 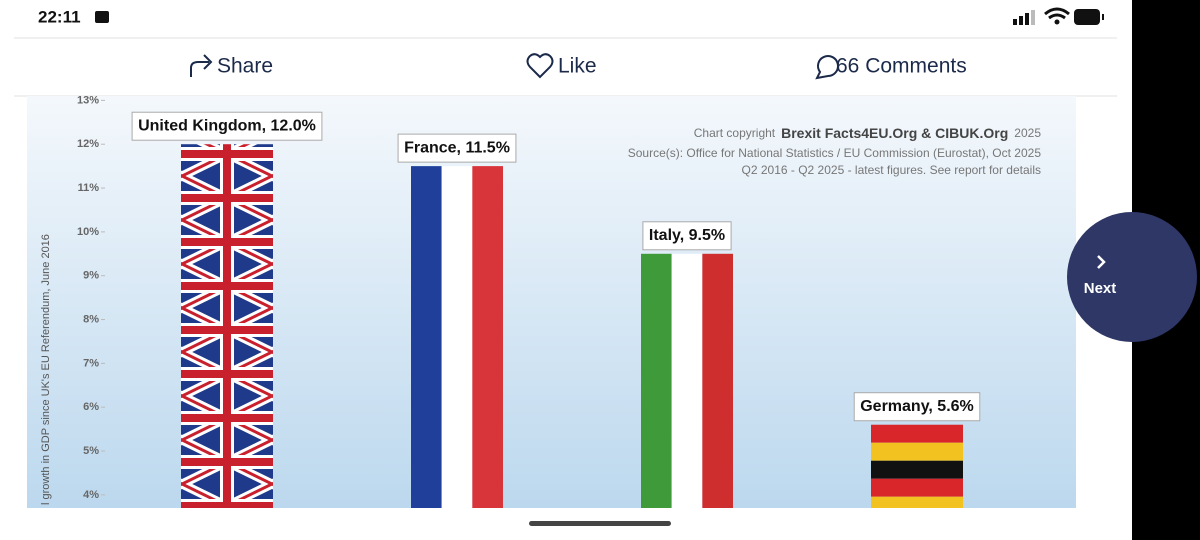 What do you see at coordinates (91, 319) in the screenshot?
I see `y-tick-label: 8%` at bounding box center [91, 319].